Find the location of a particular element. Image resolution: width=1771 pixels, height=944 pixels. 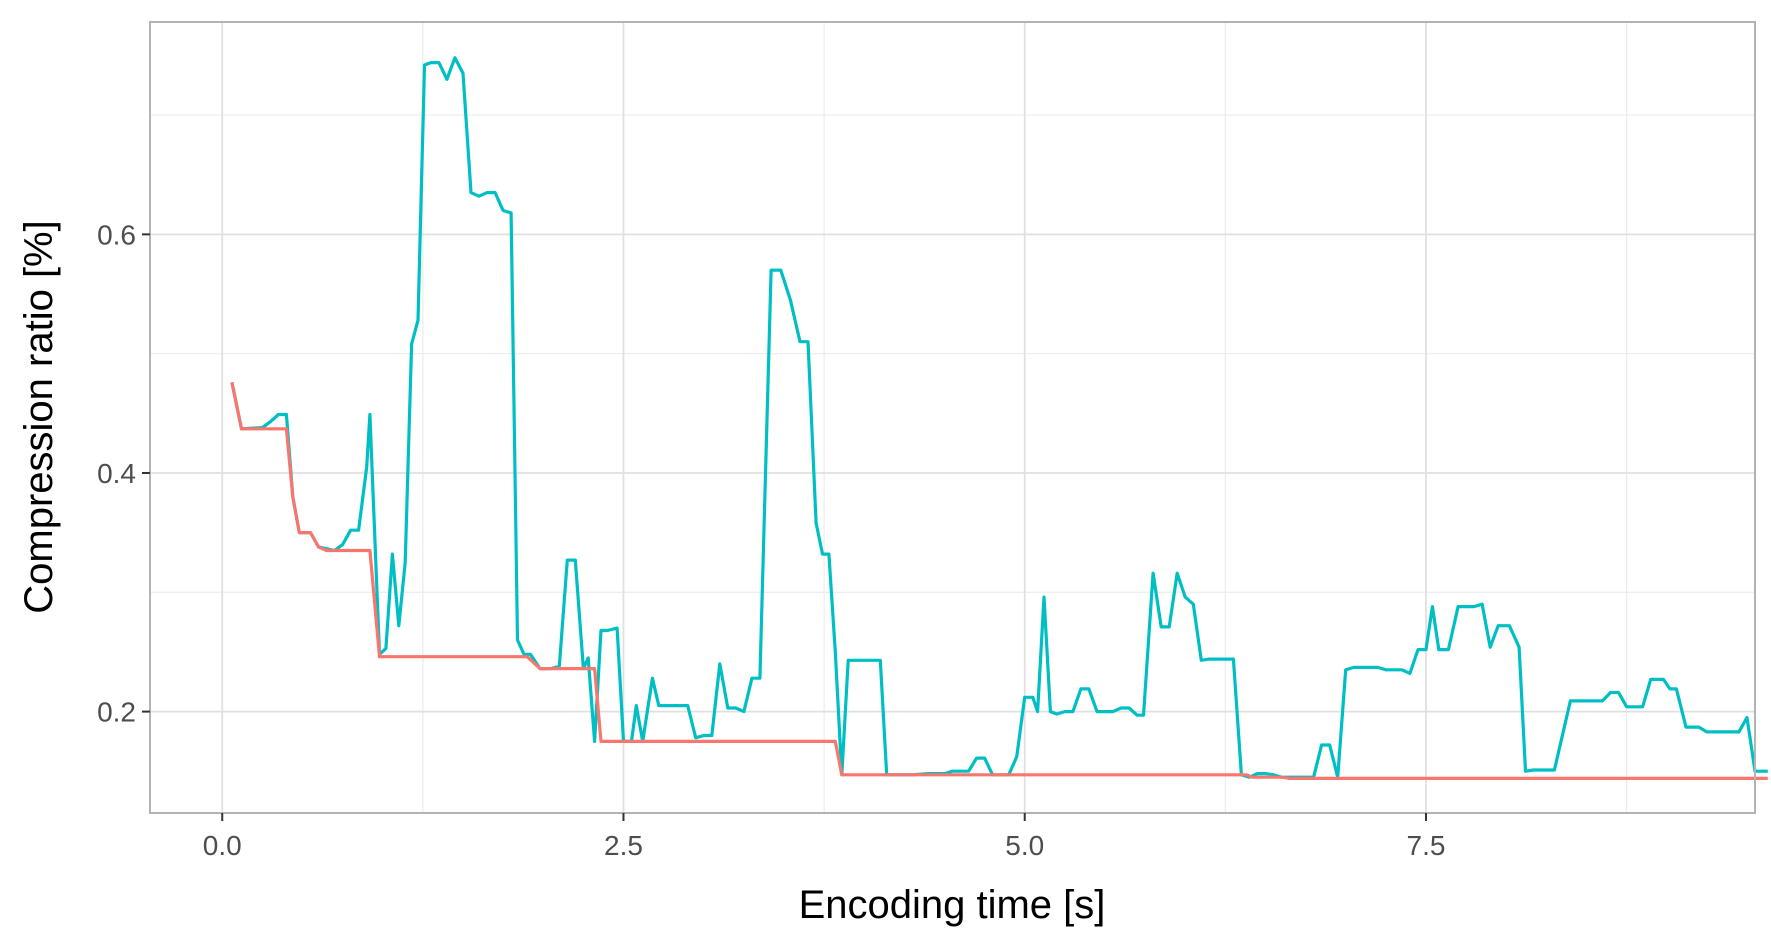

y-tick-label: 0.6 is located at coordinates (116, 234).